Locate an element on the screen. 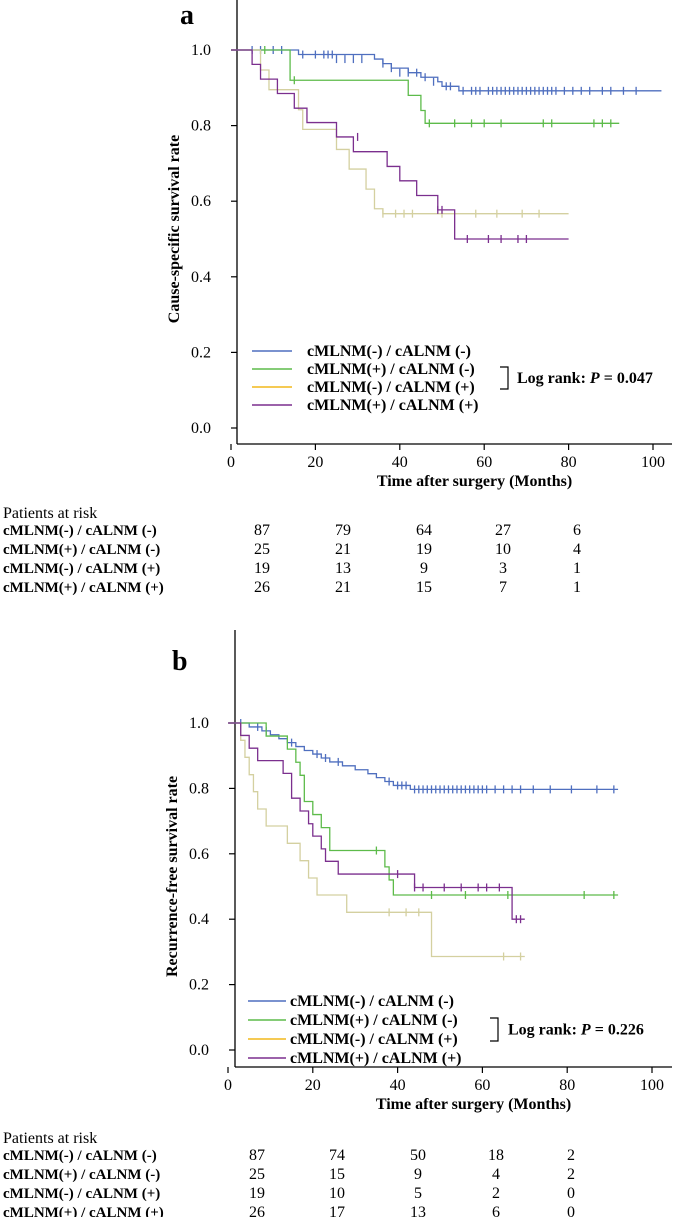 This screenshot has height=1217, width=685. y-tick-label: 0.2 is located at coordinates (201, 352).